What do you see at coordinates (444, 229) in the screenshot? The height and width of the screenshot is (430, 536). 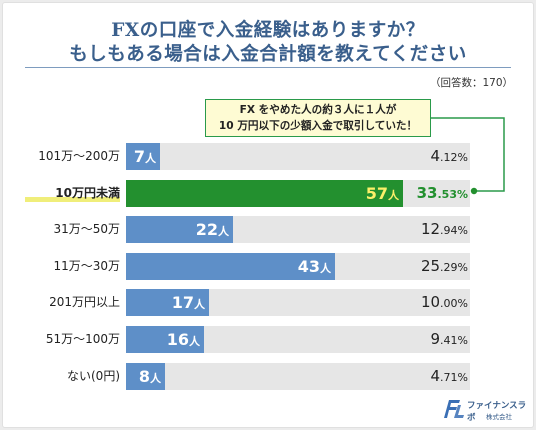 I see `percent-label: 12.94%` at bounding box center [444, 229].